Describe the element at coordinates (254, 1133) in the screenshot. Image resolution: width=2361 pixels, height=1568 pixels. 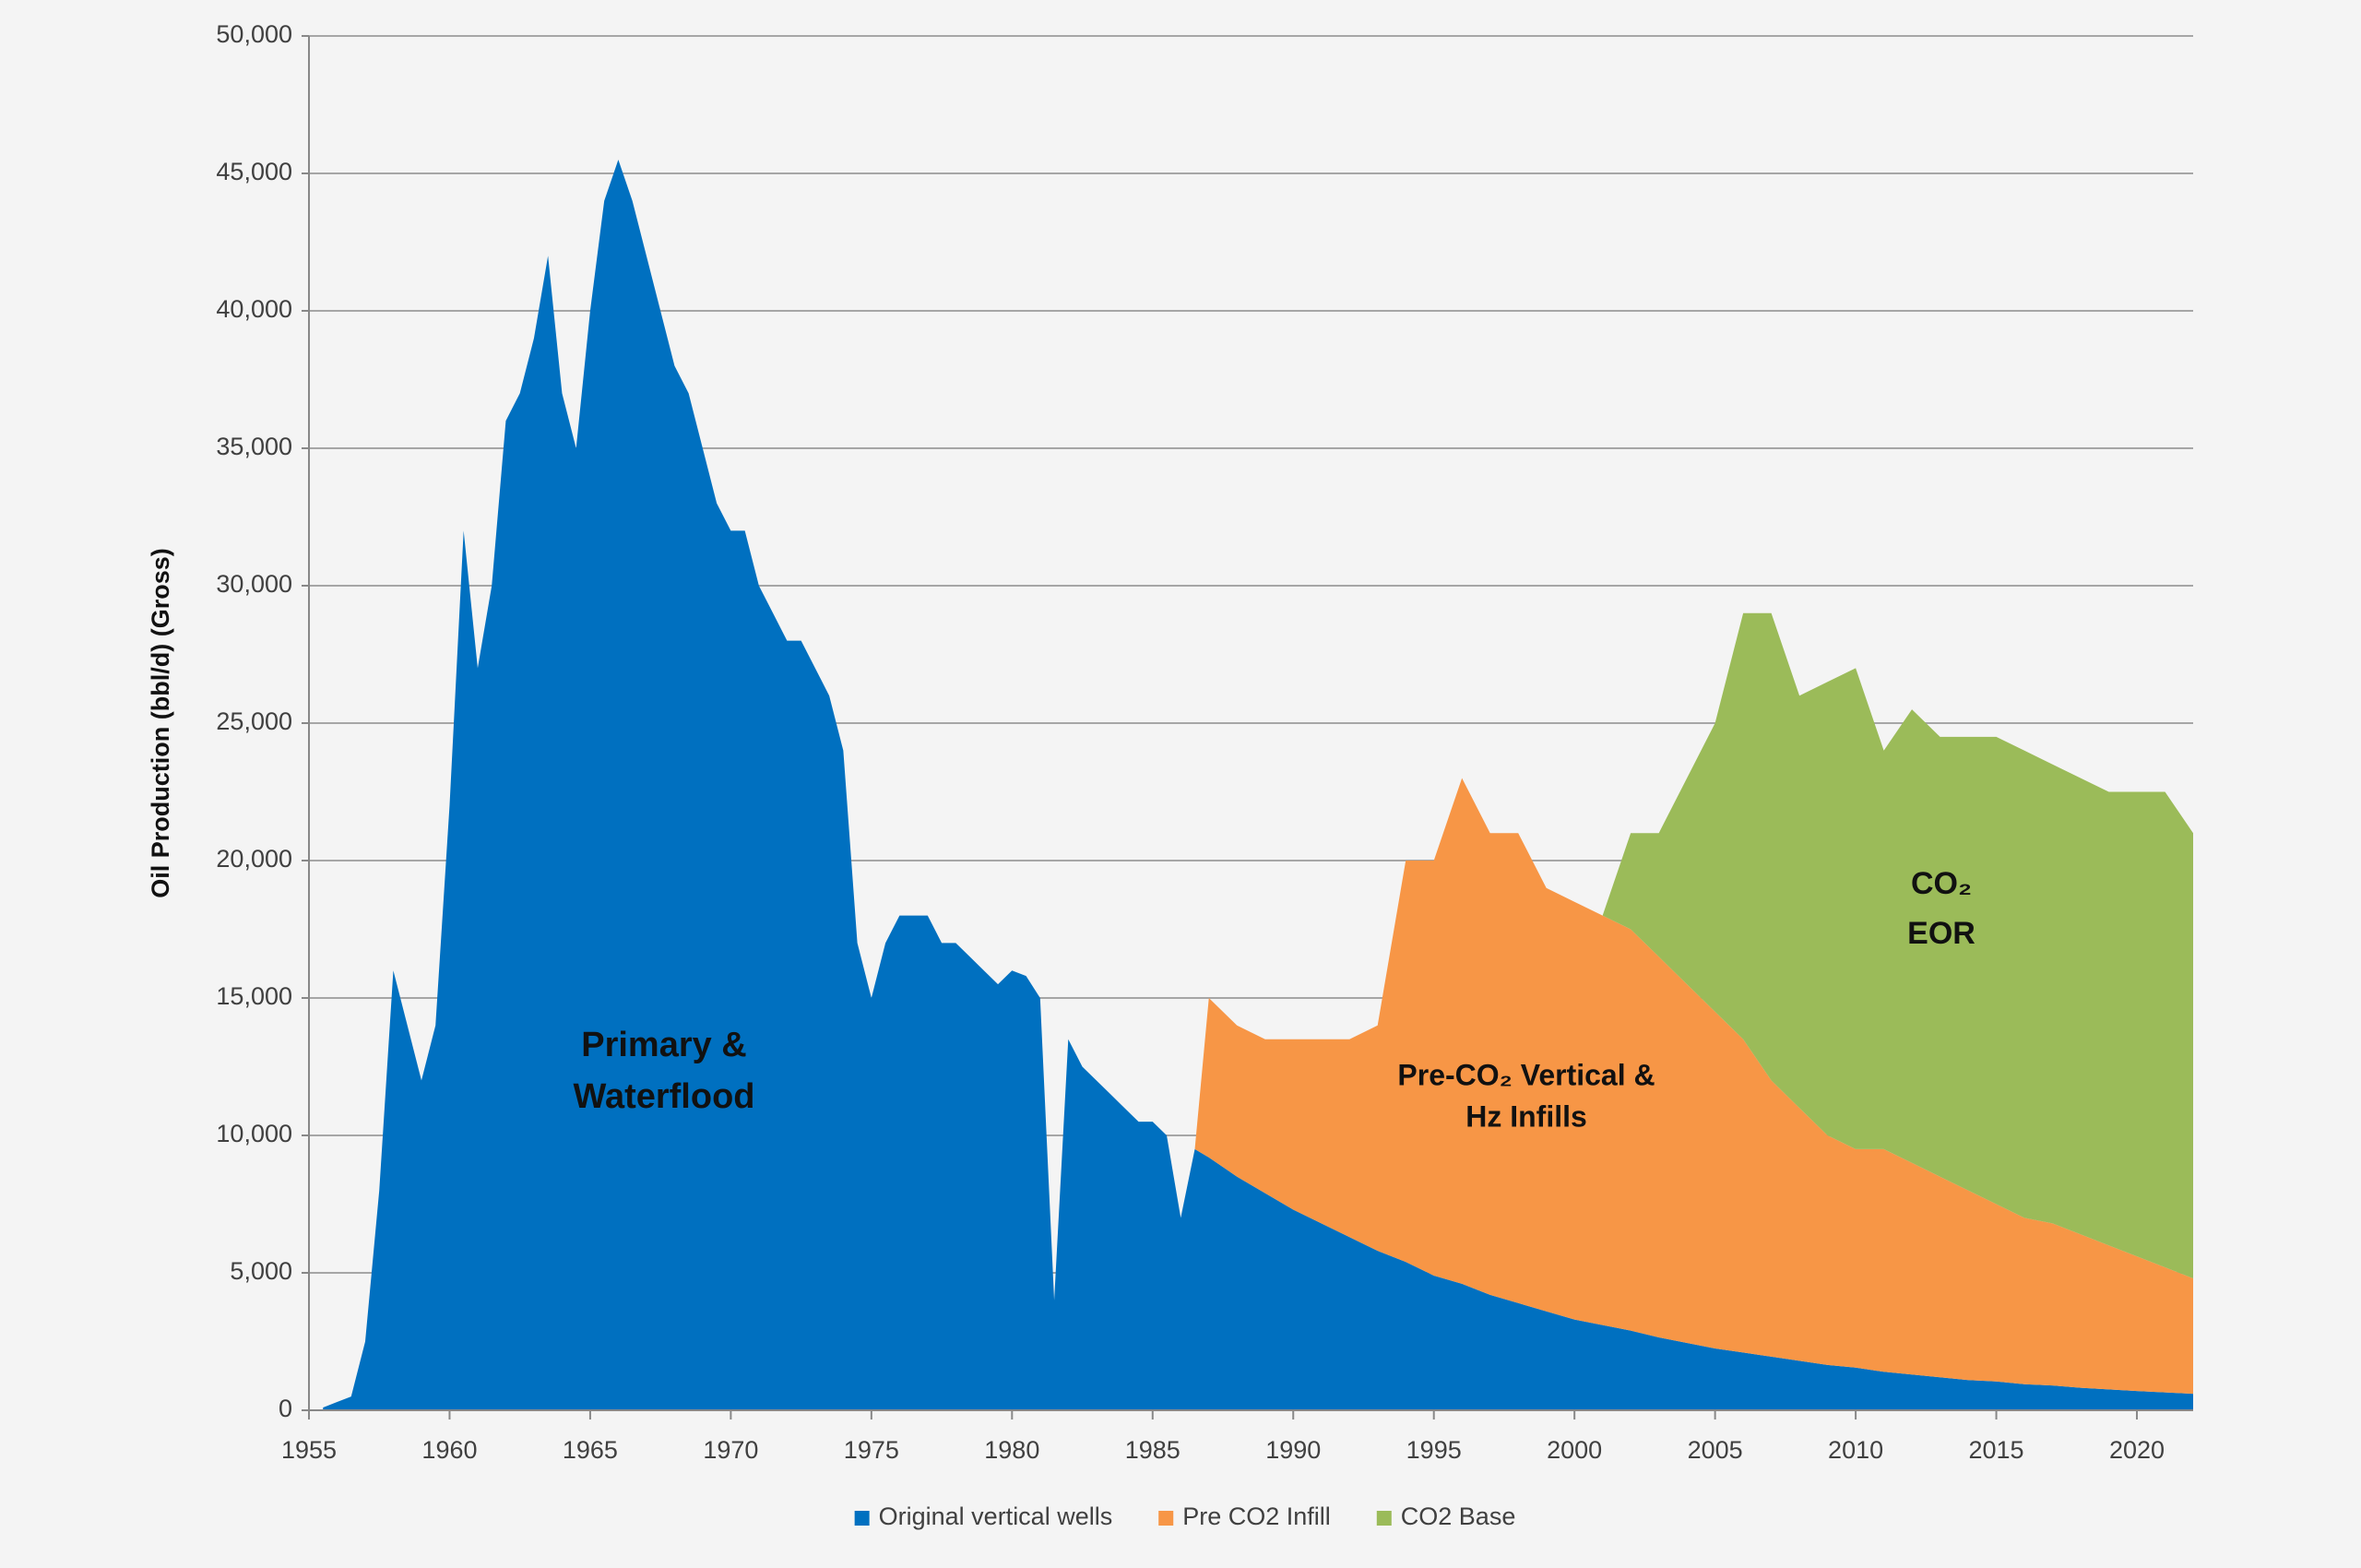
I see `y-tick-label: 10,000` at that location.